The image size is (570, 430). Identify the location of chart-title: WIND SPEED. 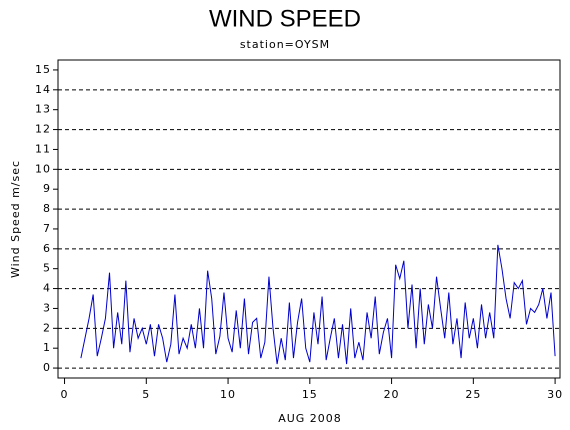
(285, 18).